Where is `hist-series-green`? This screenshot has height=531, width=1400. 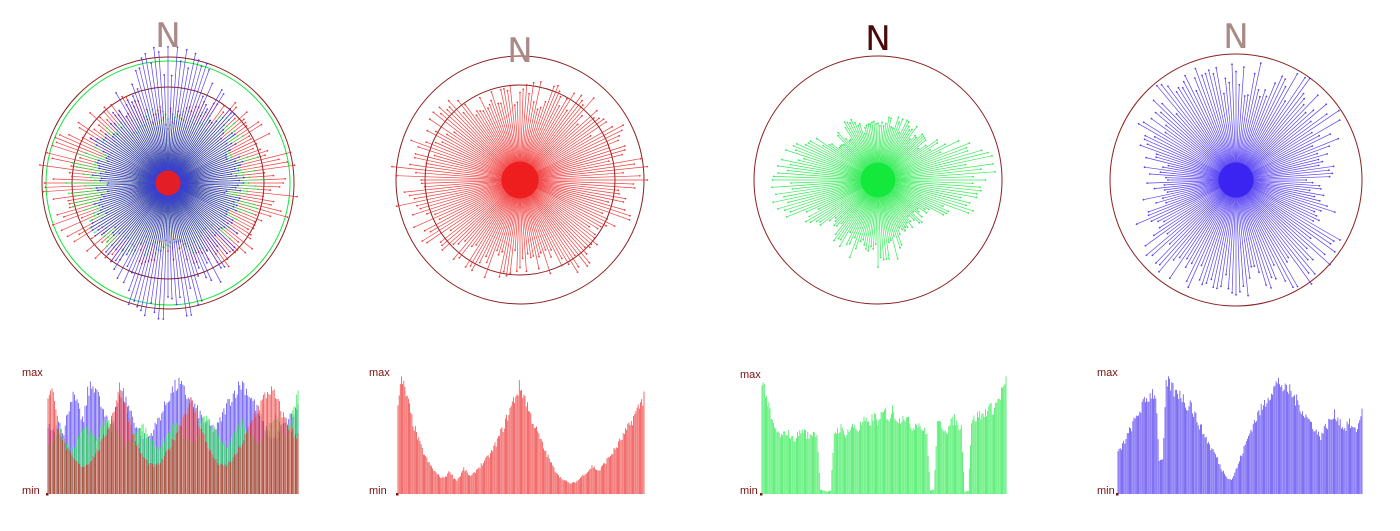 hist-series-green is located at coordinates (173, 442).